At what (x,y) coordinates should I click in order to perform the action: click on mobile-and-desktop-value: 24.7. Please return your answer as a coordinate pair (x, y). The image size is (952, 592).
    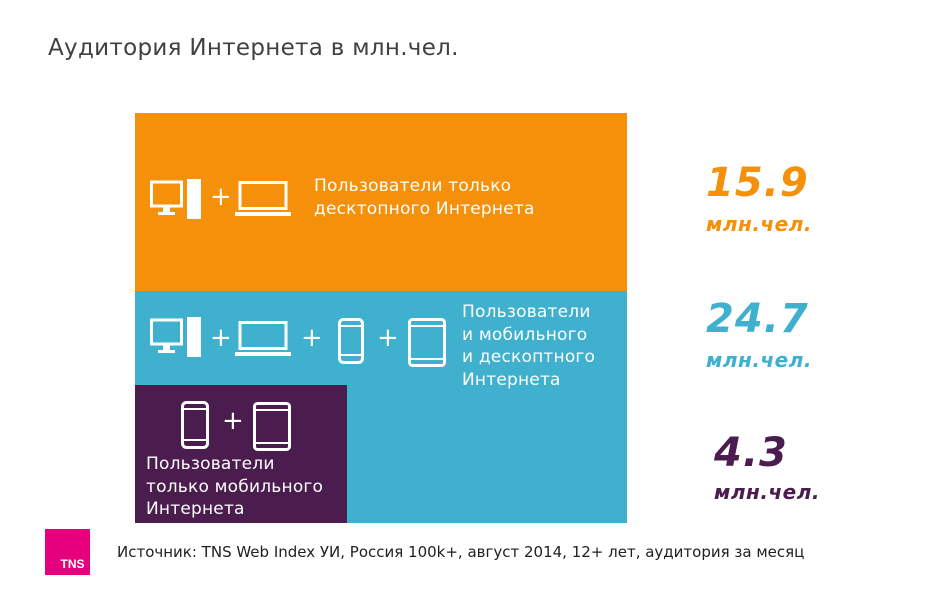
    Looking at the image, I should click on (757, 319).